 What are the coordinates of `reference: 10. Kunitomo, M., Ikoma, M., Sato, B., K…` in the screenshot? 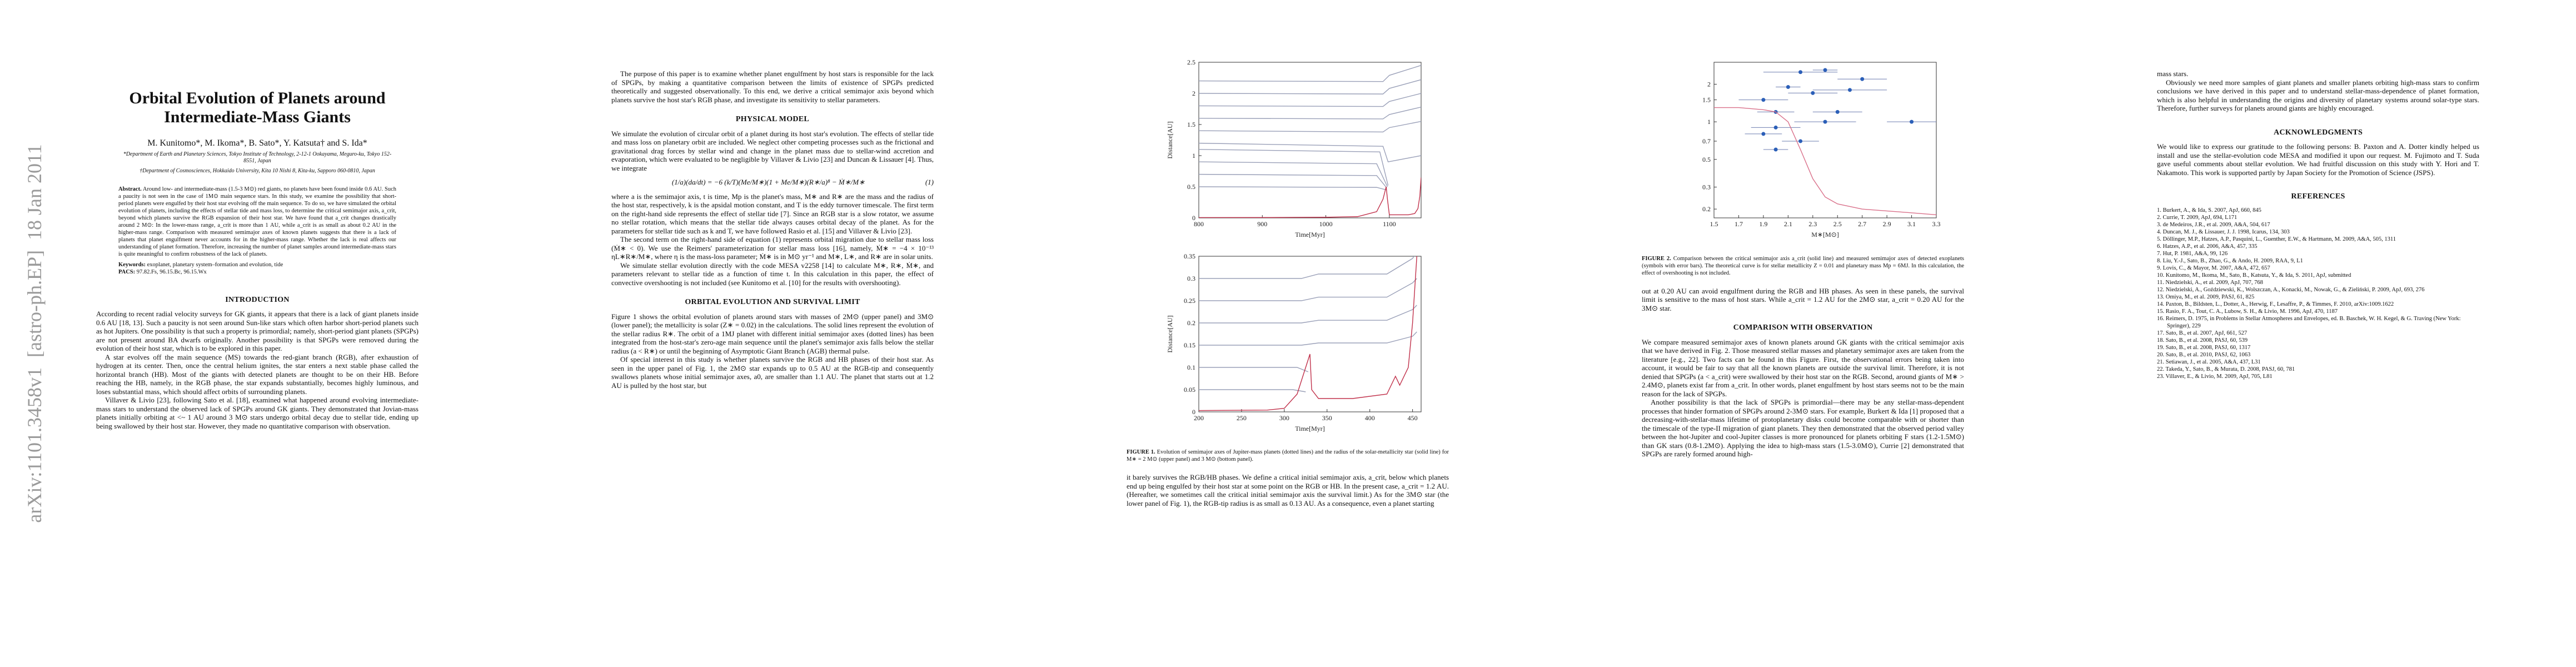 It's located at (2254, 275).